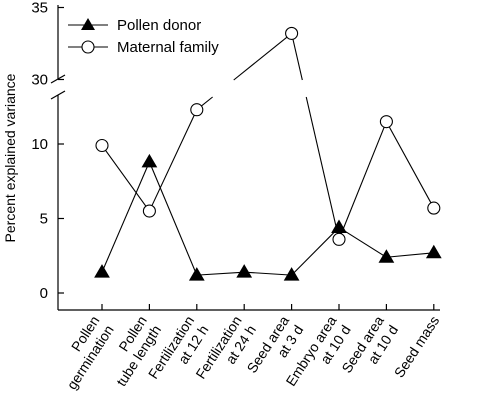 This screenshot has height=418, width=483. Describe the element at coordinates (225, 352) in the screenshot. I see `x-tick-label: Fertilizationat 24 h` at that location.